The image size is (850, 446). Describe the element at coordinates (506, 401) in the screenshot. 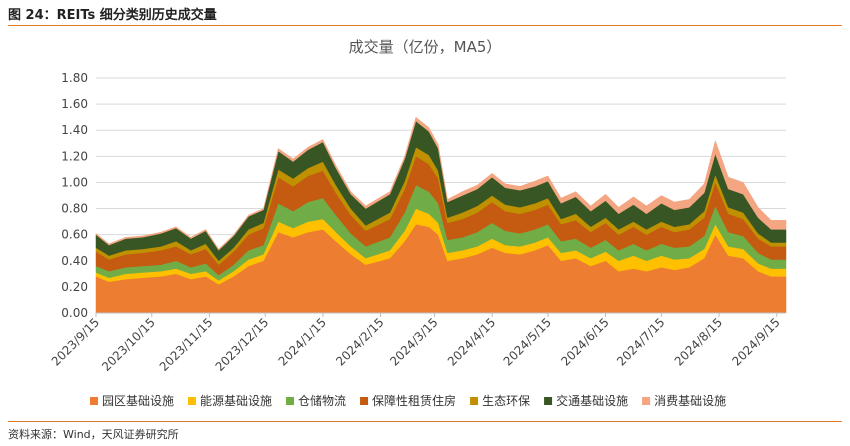

I see `legend-label-4: 生态环保` at that location.